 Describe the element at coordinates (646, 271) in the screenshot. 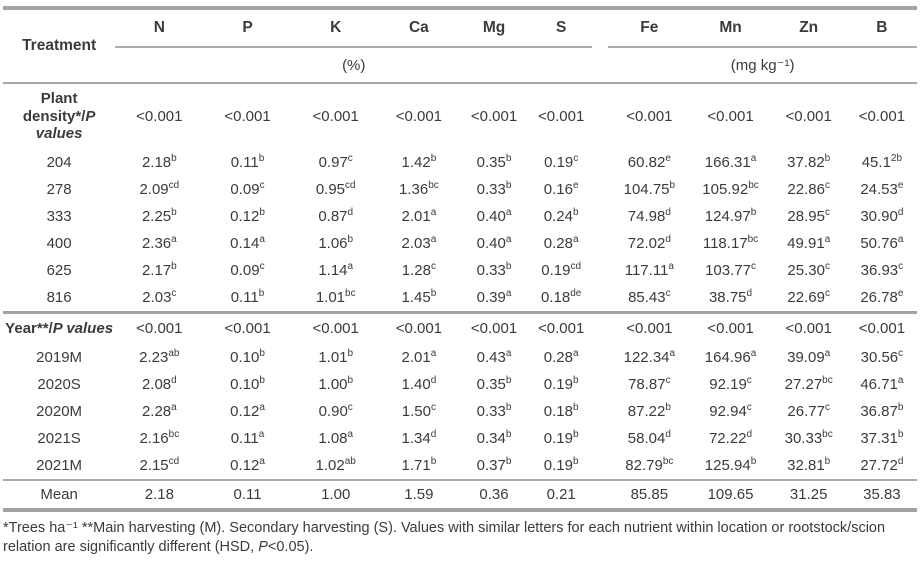

I see `cell-value: 117.11` at that location.